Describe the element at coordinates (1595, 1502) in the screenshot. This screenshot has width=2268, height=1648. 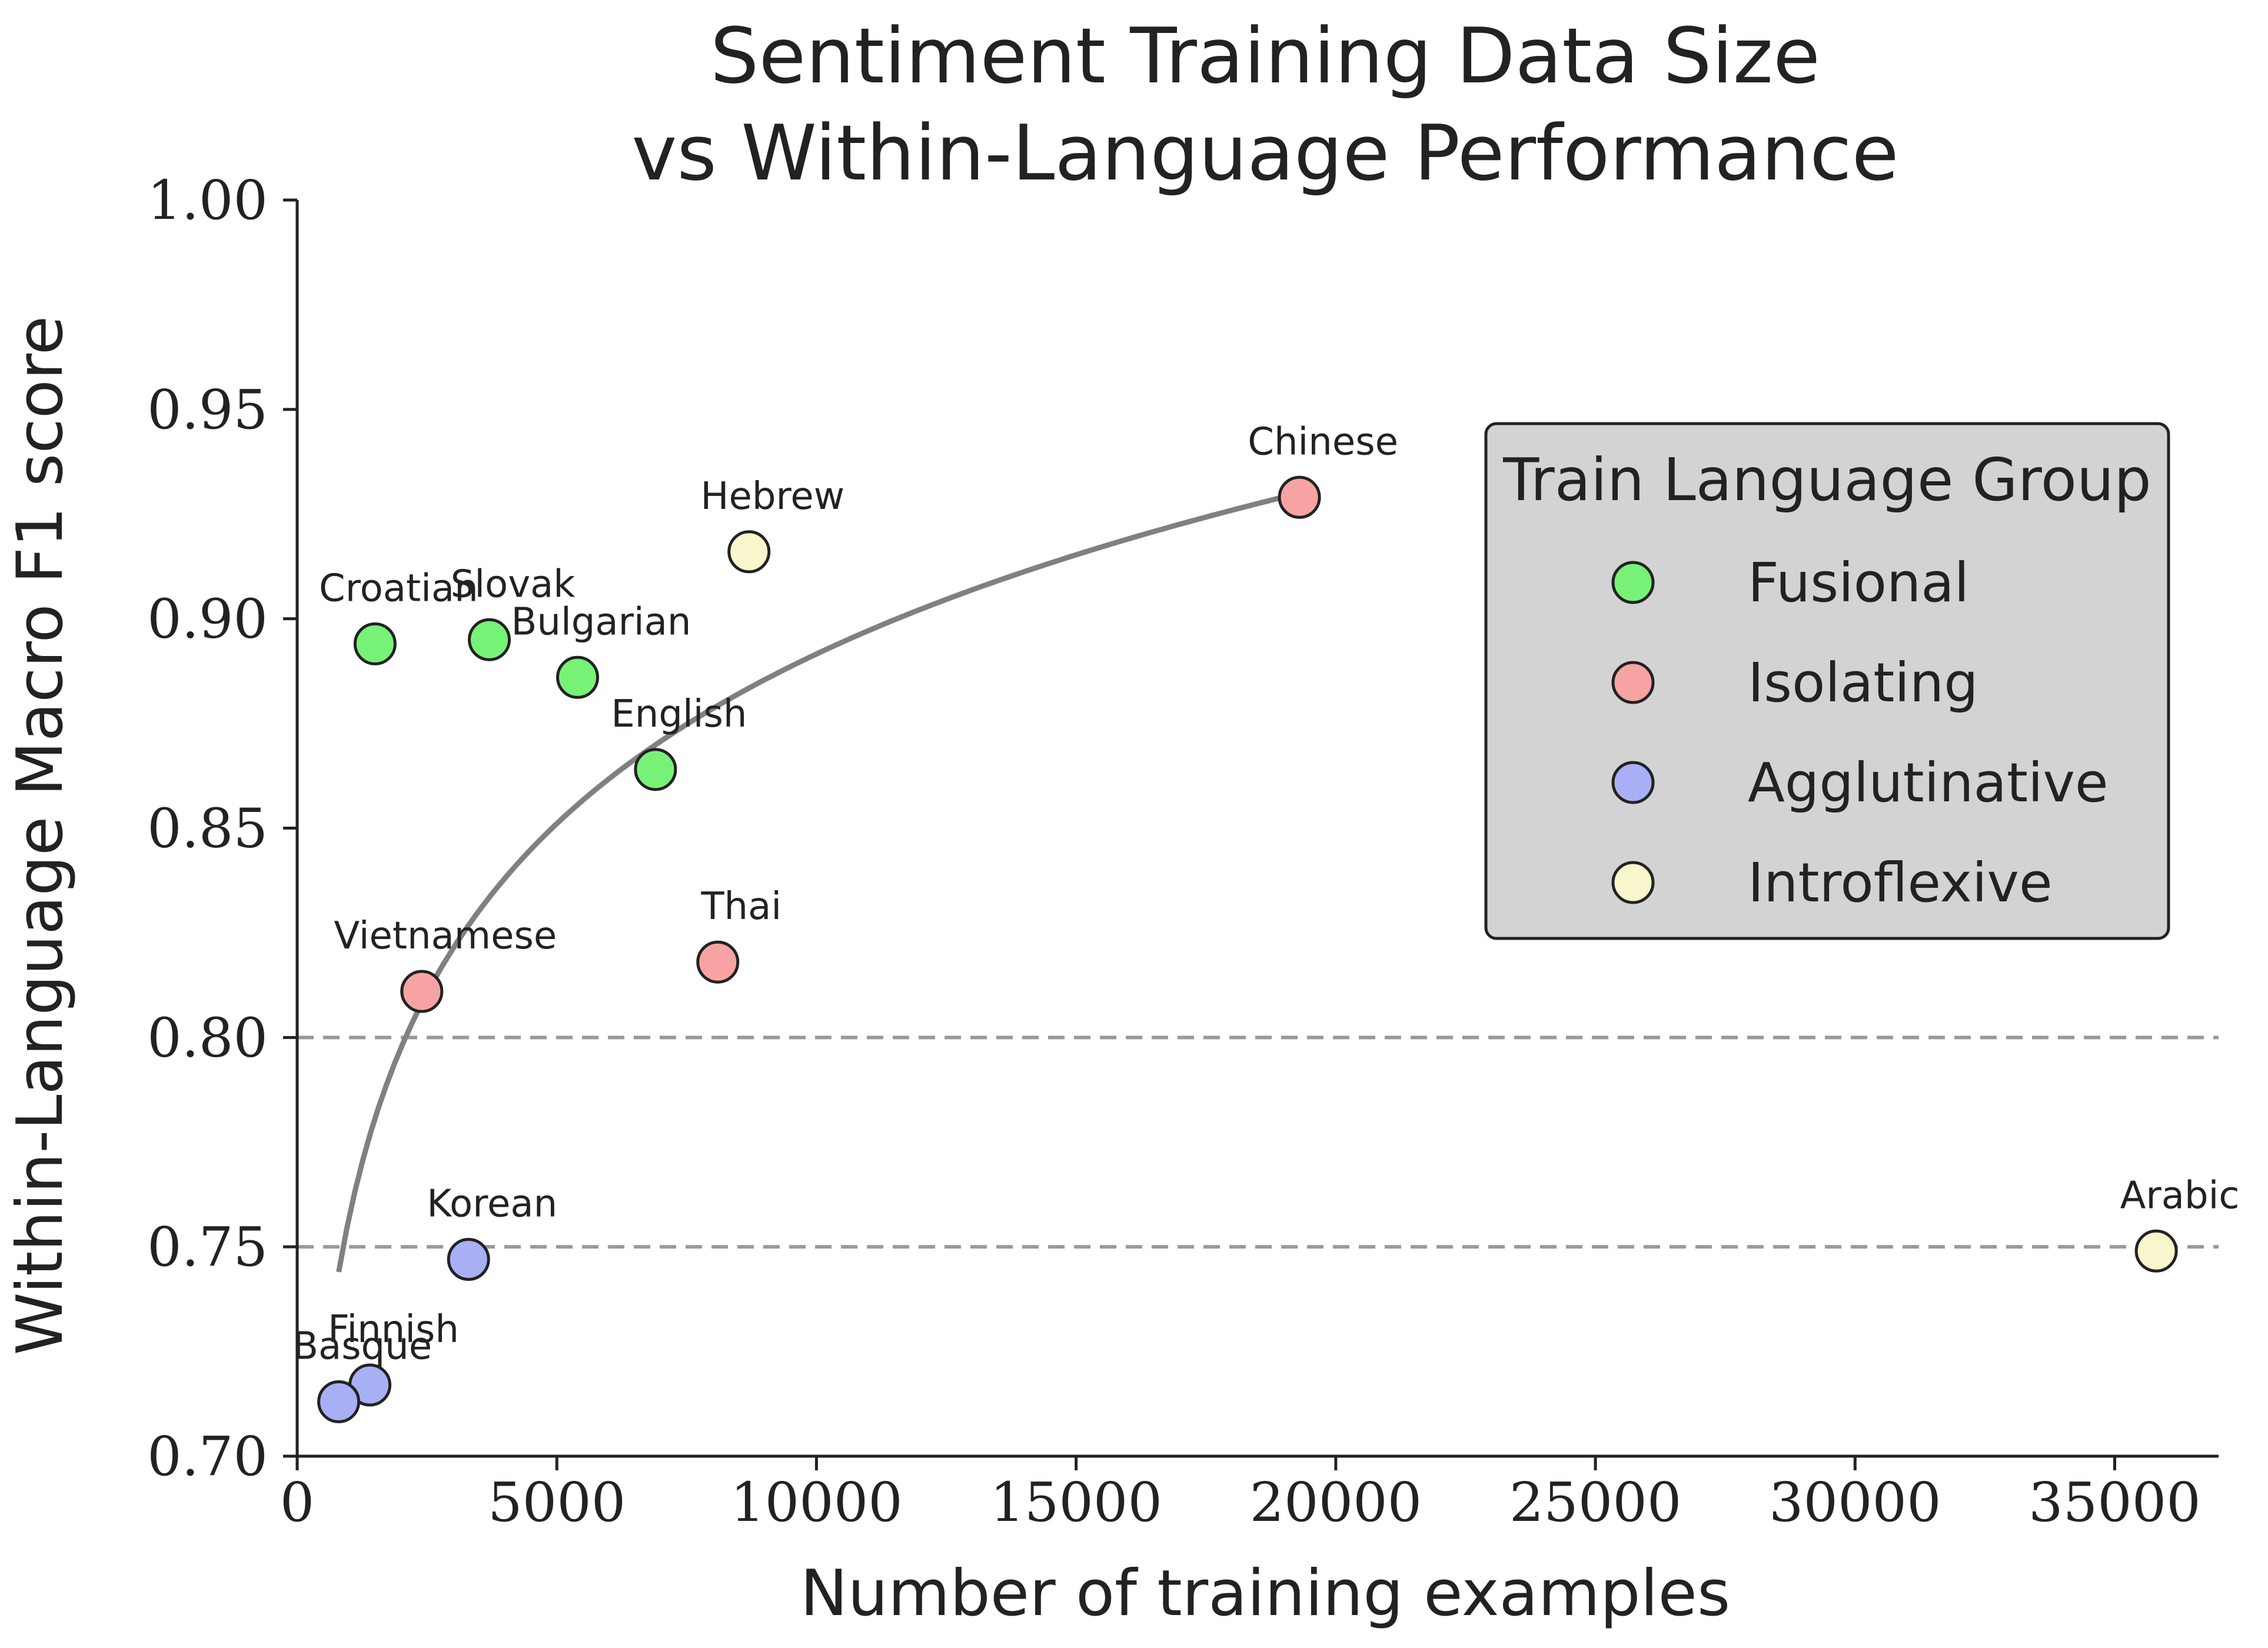
I see `x-tick-label: 25000` at that location.